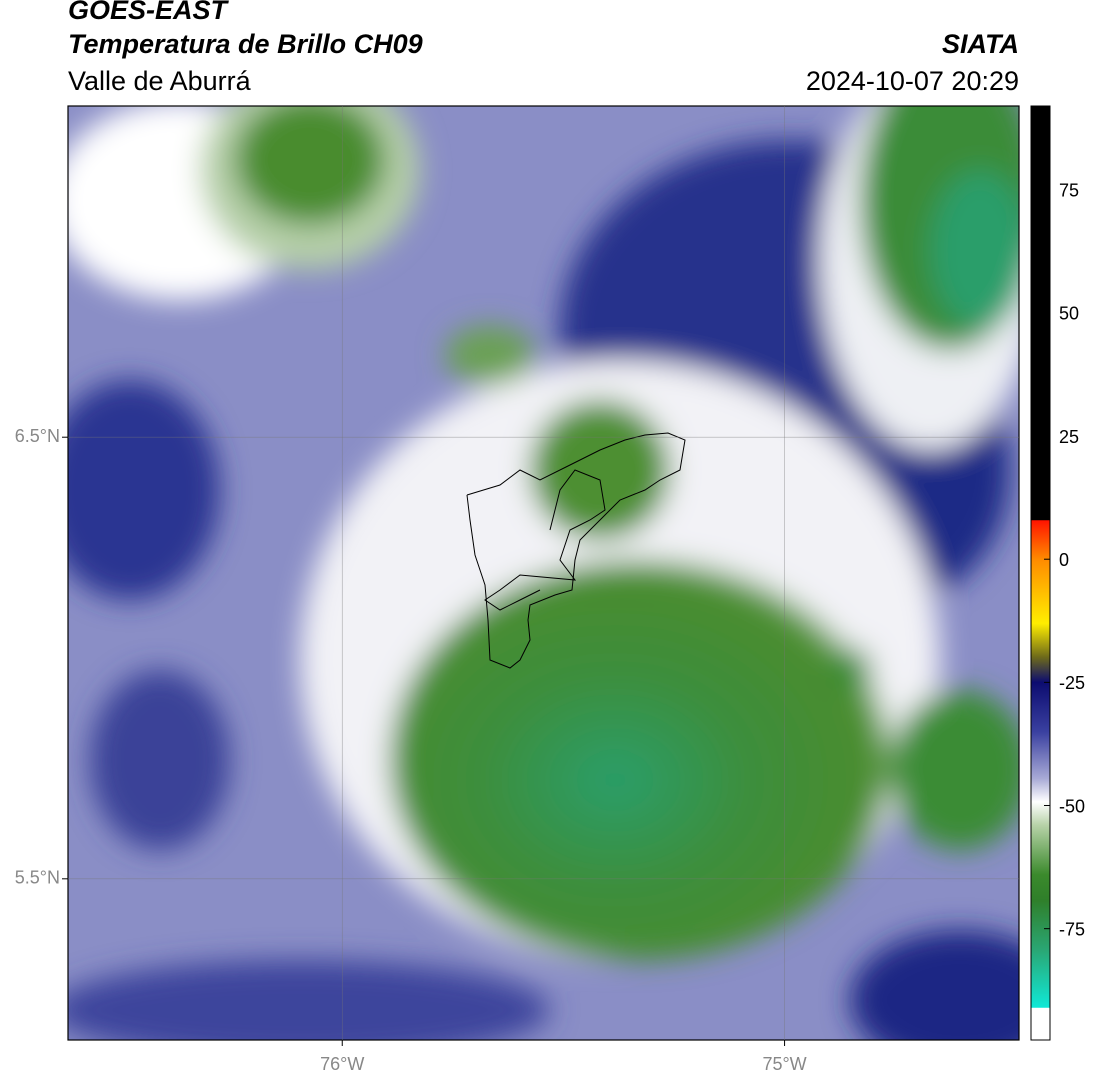 The image size is (1094, 1083). What do you see at coordinates (784, 1064) in the screenshot?
I see `x-tick-label: 75°W` at bounding box center [784, 1064].